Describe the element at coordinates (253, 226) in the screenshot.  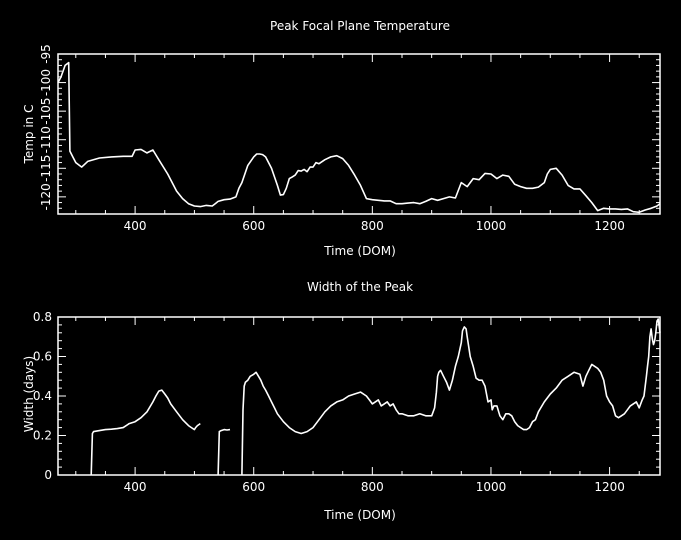
I see `temperature-x-tick-label: 600` at that location.